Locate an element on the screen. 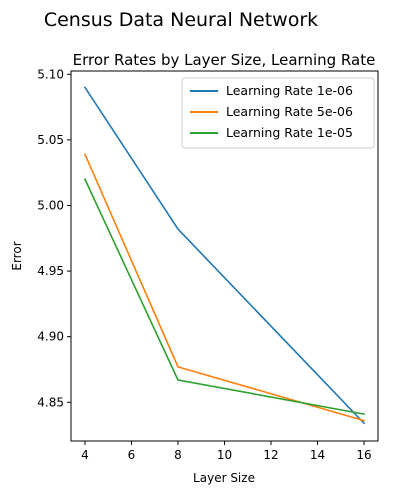  x-axis-label: Layer Size is located at coordinates (224, 478).